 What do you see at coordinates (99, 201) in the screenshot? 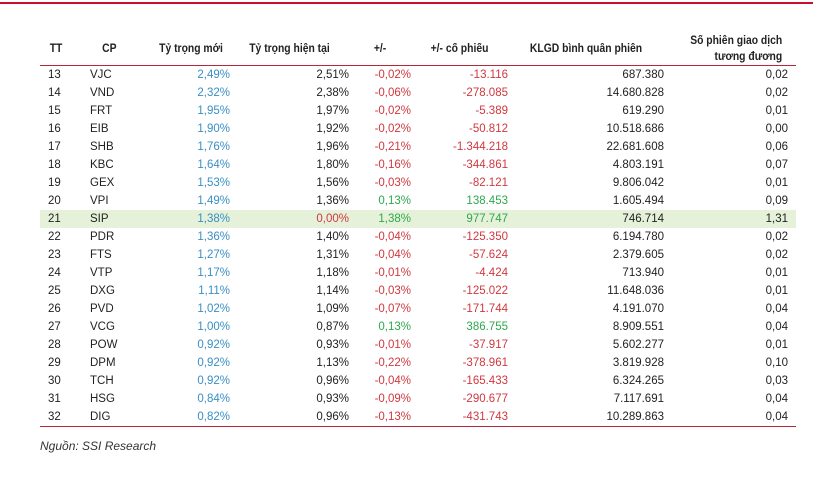
I see `cell-ticker: VPI` at bounding box center [99, 201].